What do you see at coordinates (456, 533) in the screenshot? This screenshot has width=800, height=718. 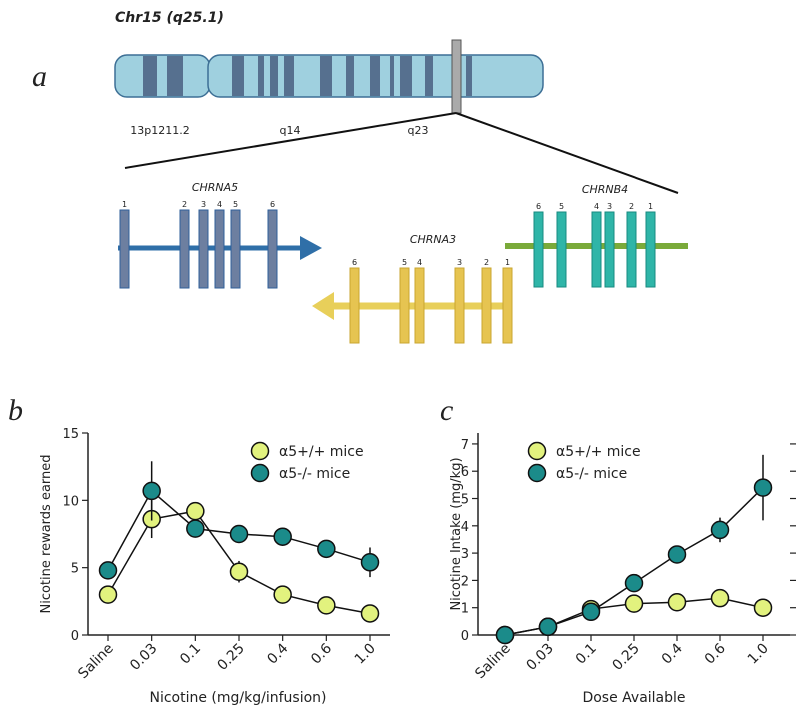 I see `y-axis-label: Nicotine Intake (mg/kg)` at bounding box center [456, 533].